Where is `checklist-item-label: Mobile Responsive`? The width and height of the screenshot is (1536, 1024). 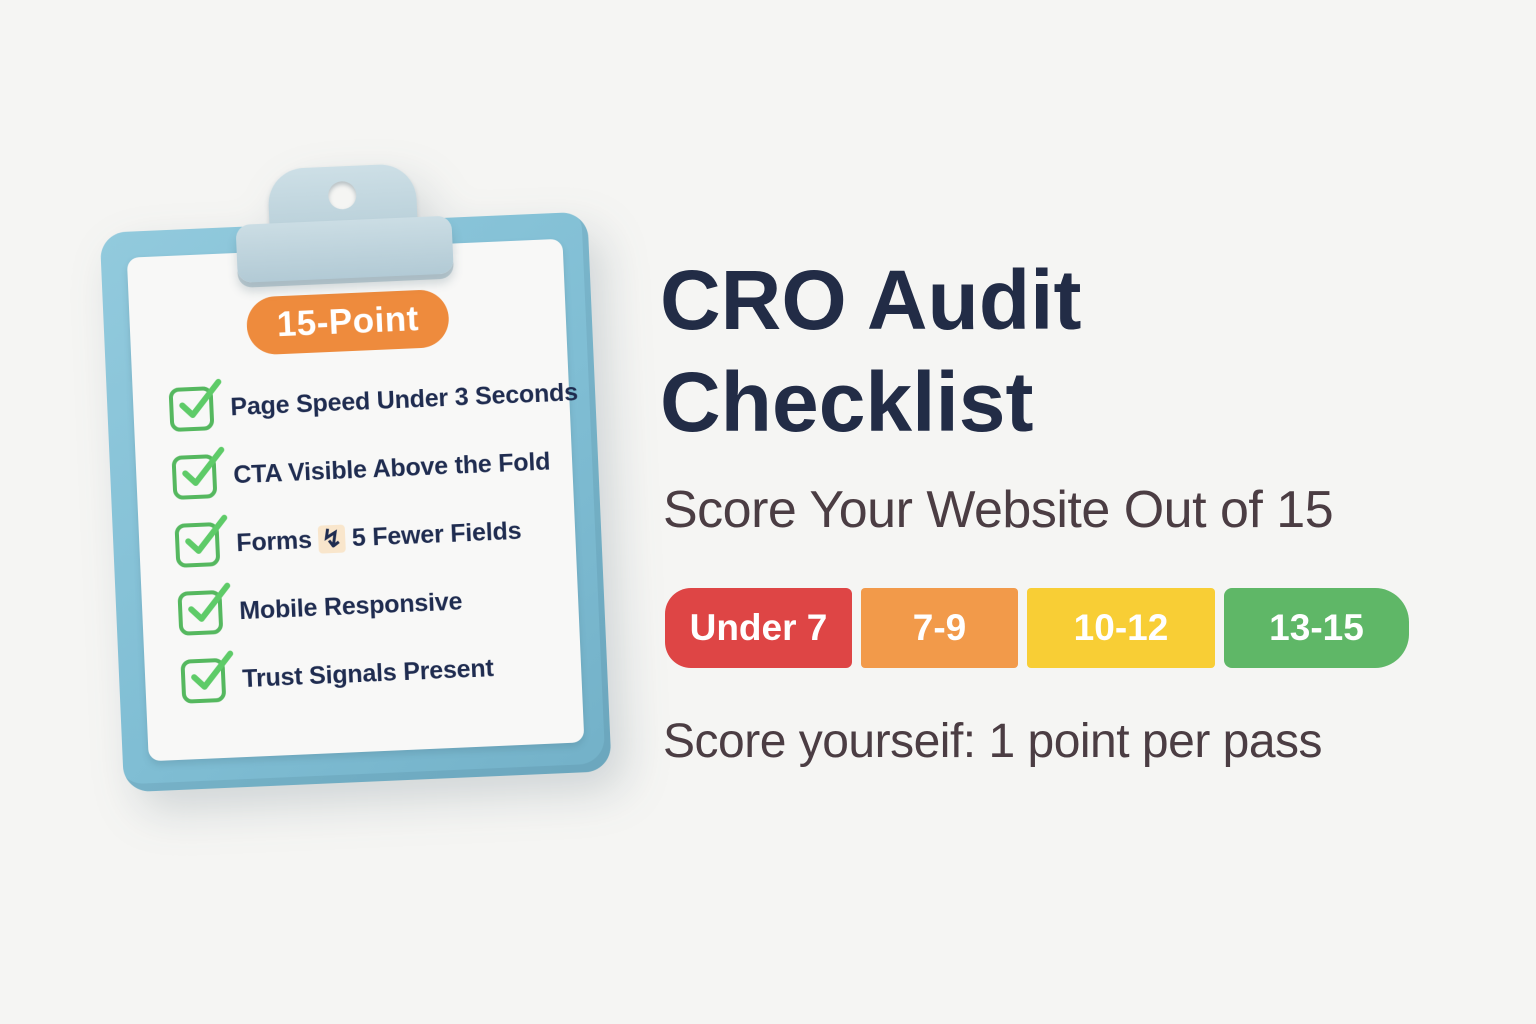
checklist-item-label: Mobile Responsive is located at coordinates (350, 605).